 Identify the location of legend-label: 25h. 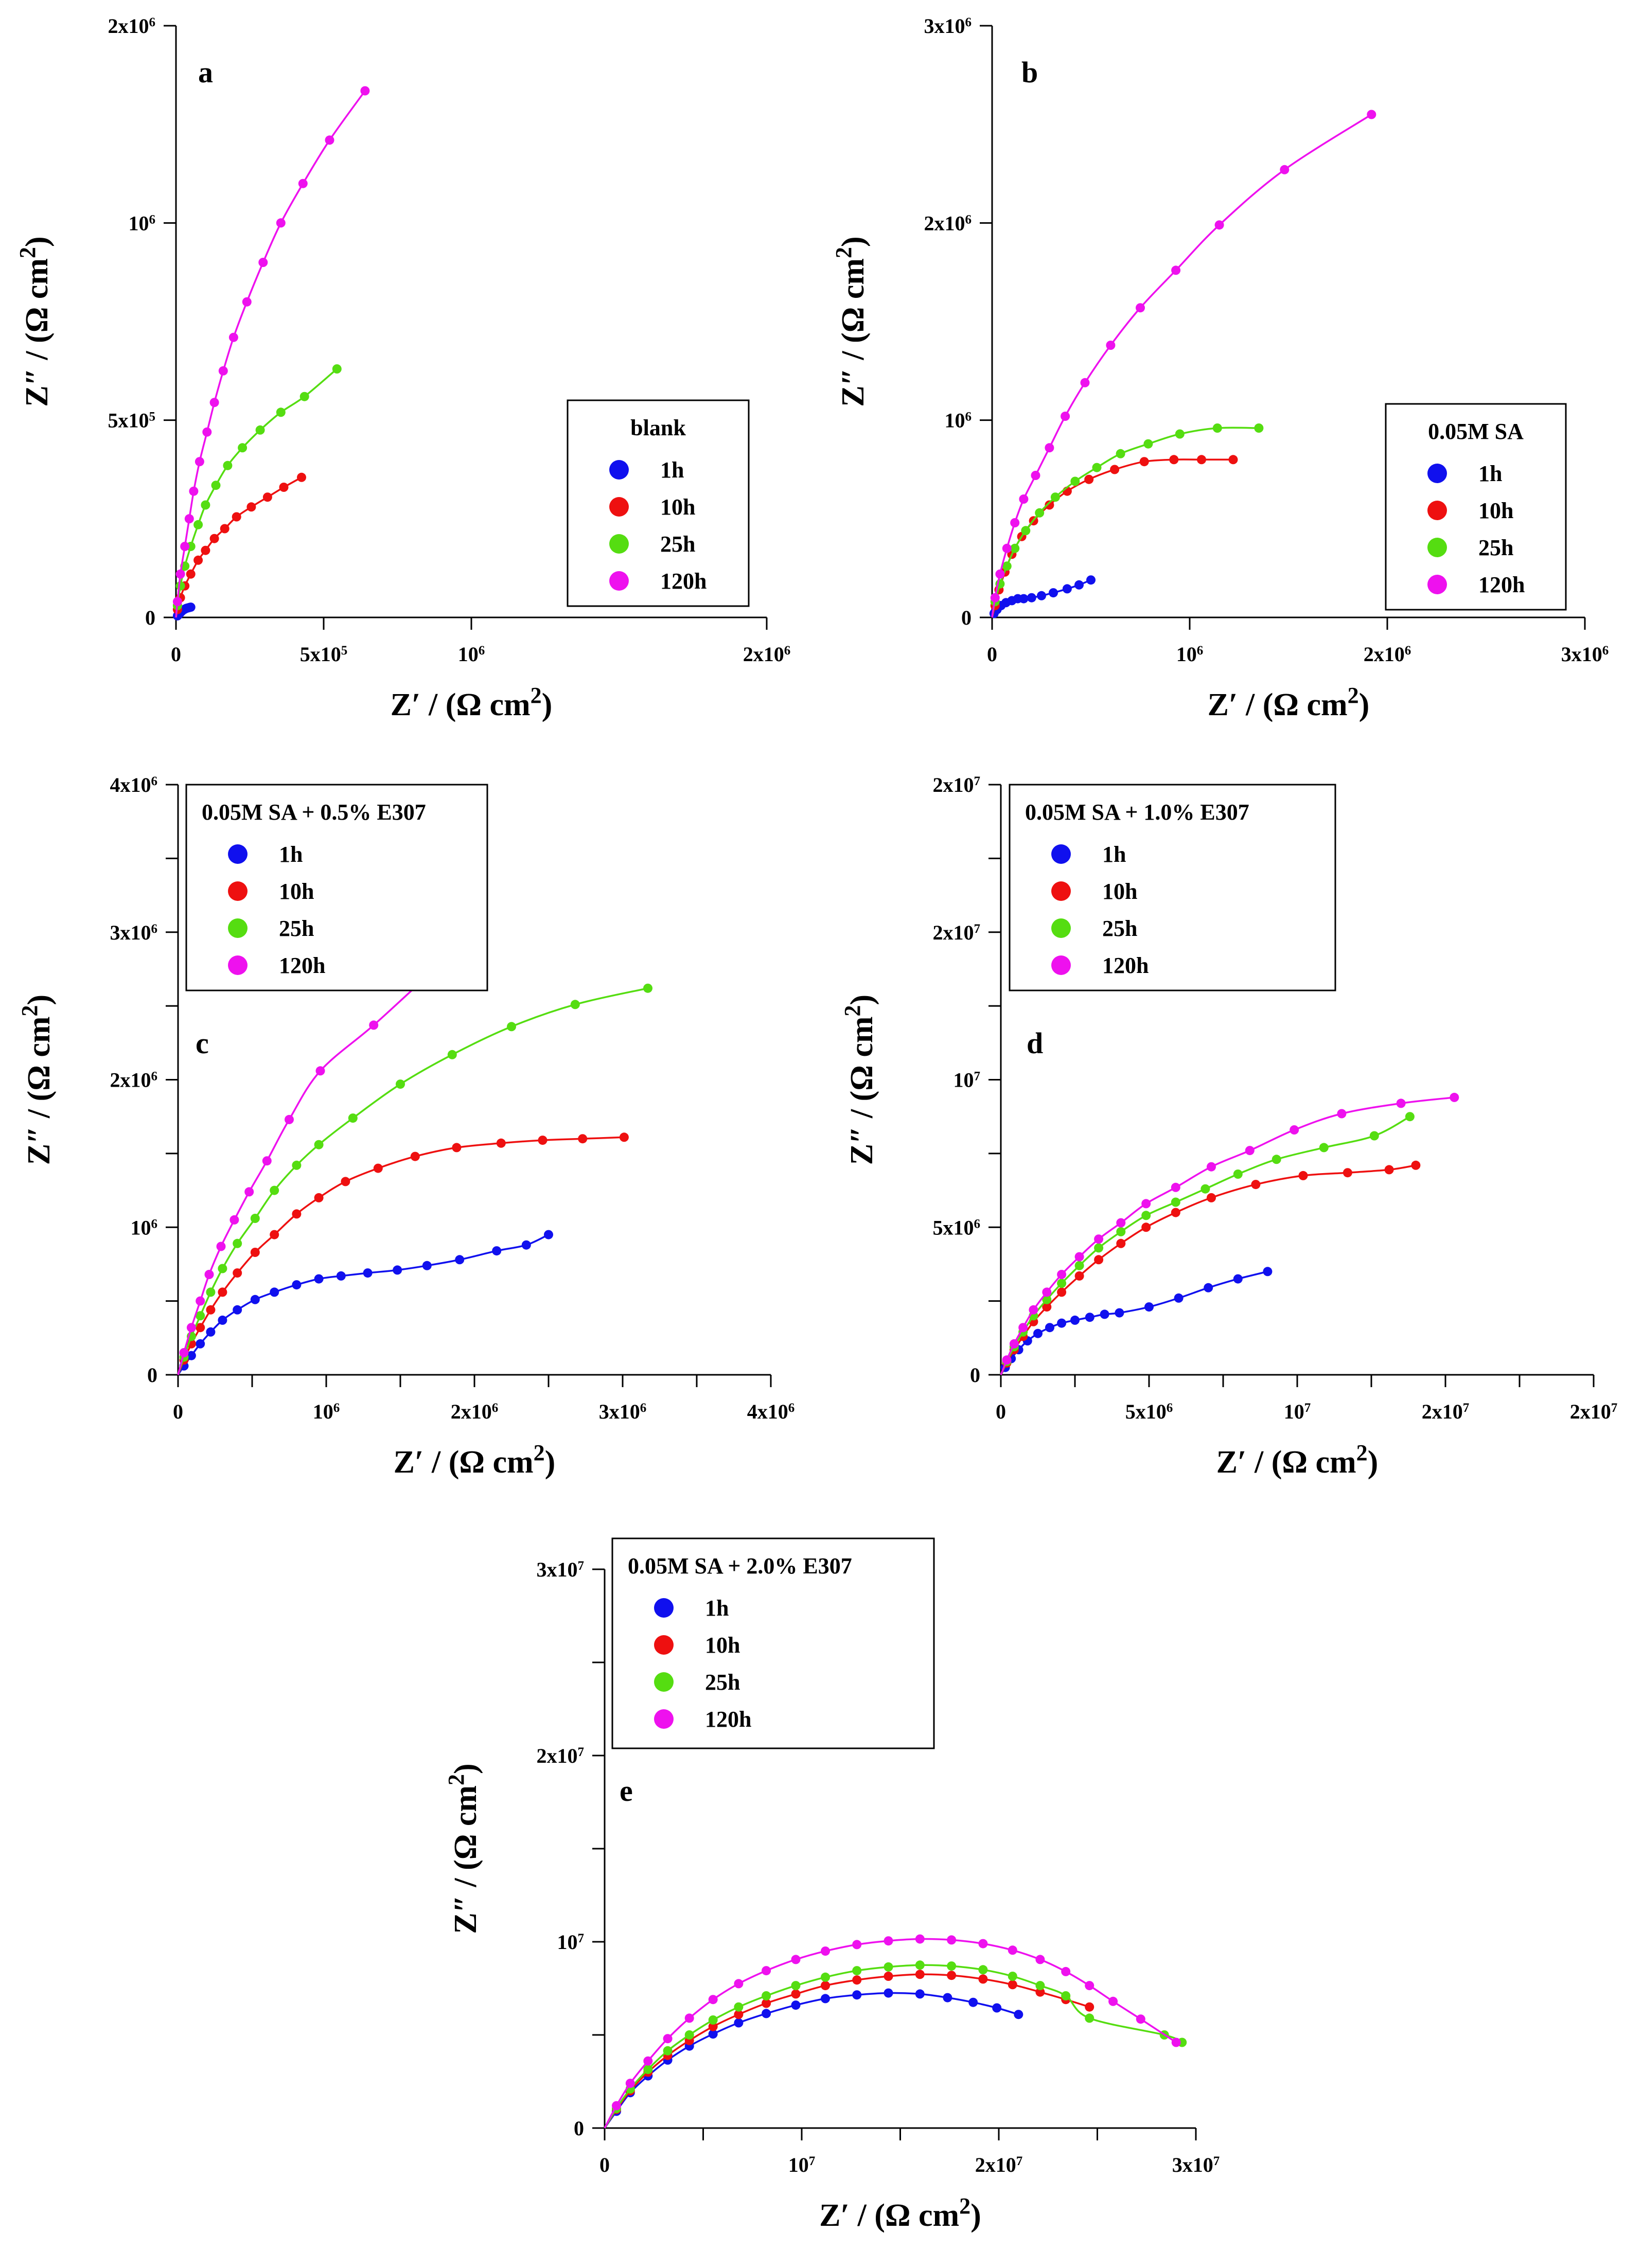
(1119, 928).